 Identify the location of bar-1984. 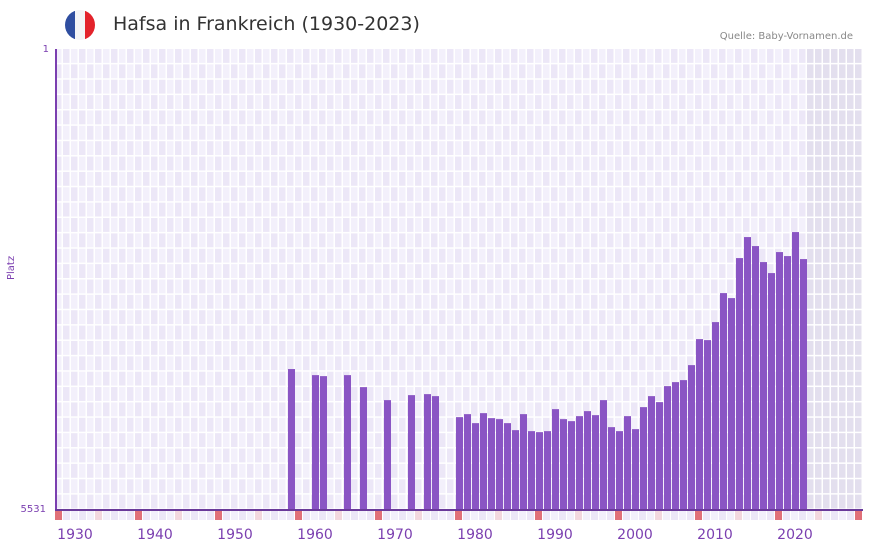
(507, 466).